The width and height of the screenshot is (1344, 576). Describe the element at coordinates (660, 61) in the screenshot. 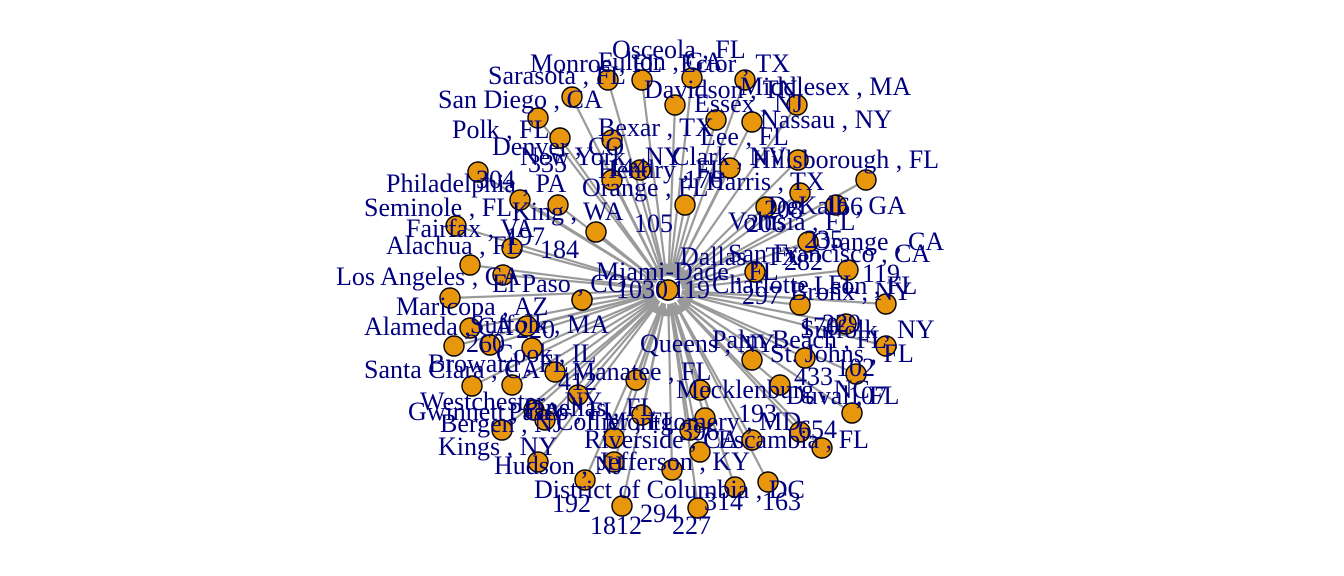

I see `node-label: Fulton , GA` at that location.